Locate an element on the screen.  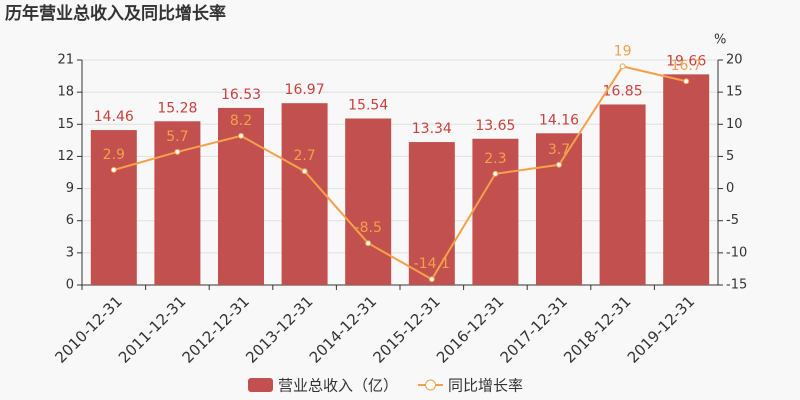
bar-value-label: 16.97 is located at coordinates (305, 90).